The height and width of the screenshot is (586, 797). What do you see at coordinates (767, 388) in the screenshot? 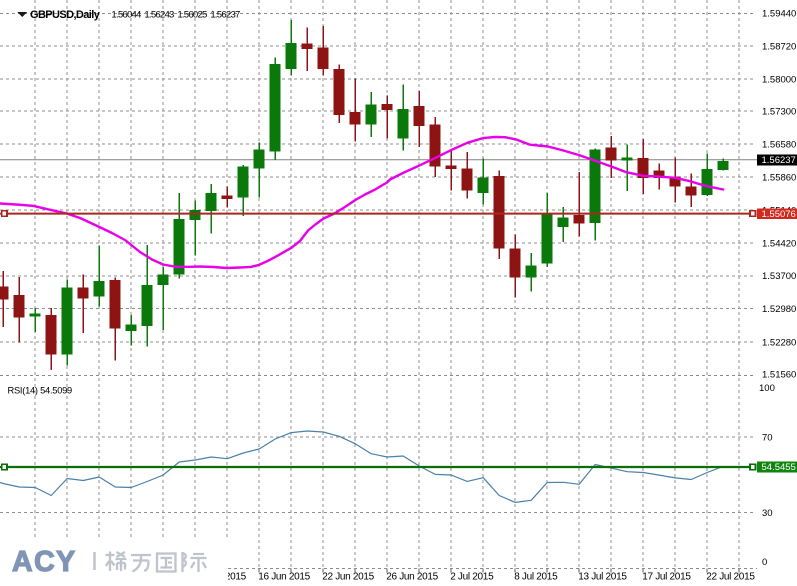
I see `svg-text: 100` at bounding box center [767, 388].